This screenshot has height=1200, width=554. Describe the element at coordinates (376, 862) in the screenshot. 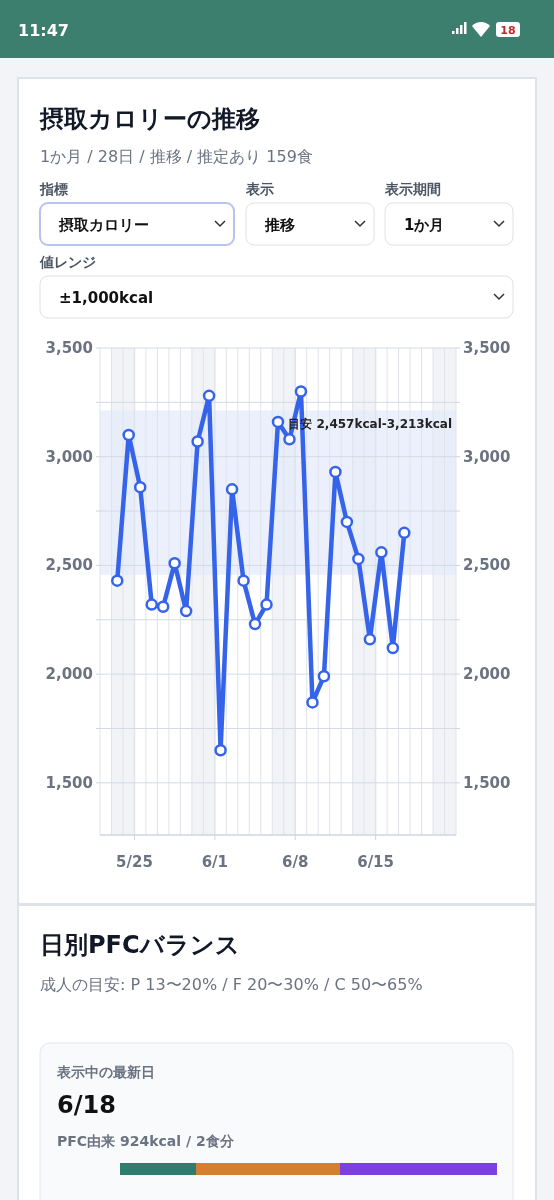

I see `x-tick-label: 6/15` at that location.